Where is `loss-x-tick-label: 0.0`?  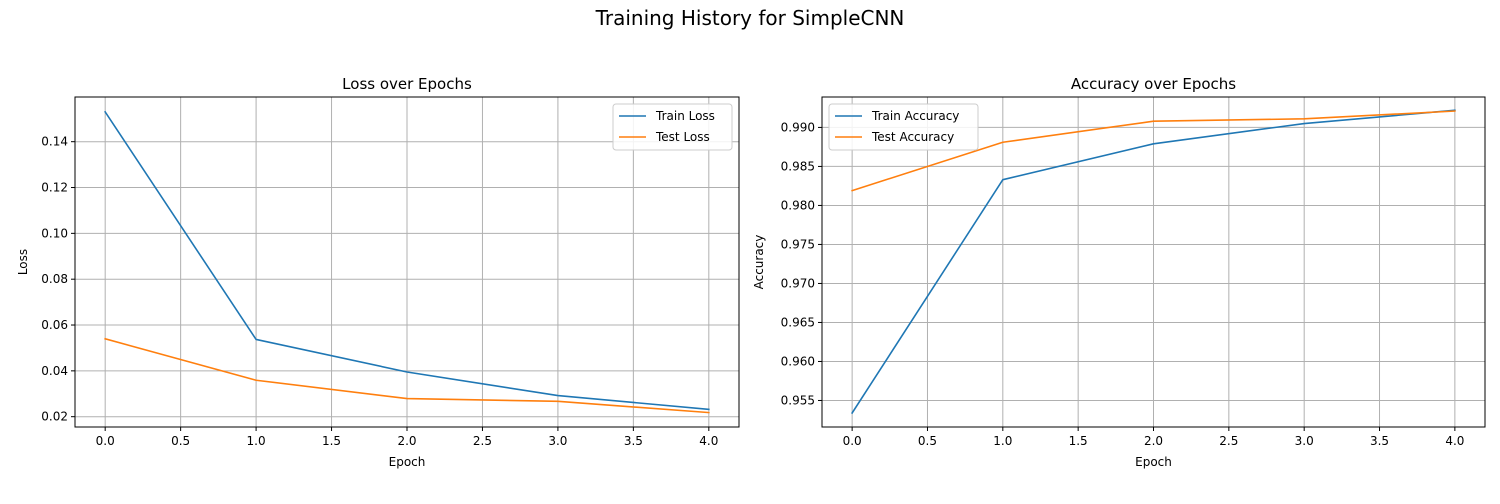
loss-x-tick-label: 0.0 is located at coordinates (105, 441).